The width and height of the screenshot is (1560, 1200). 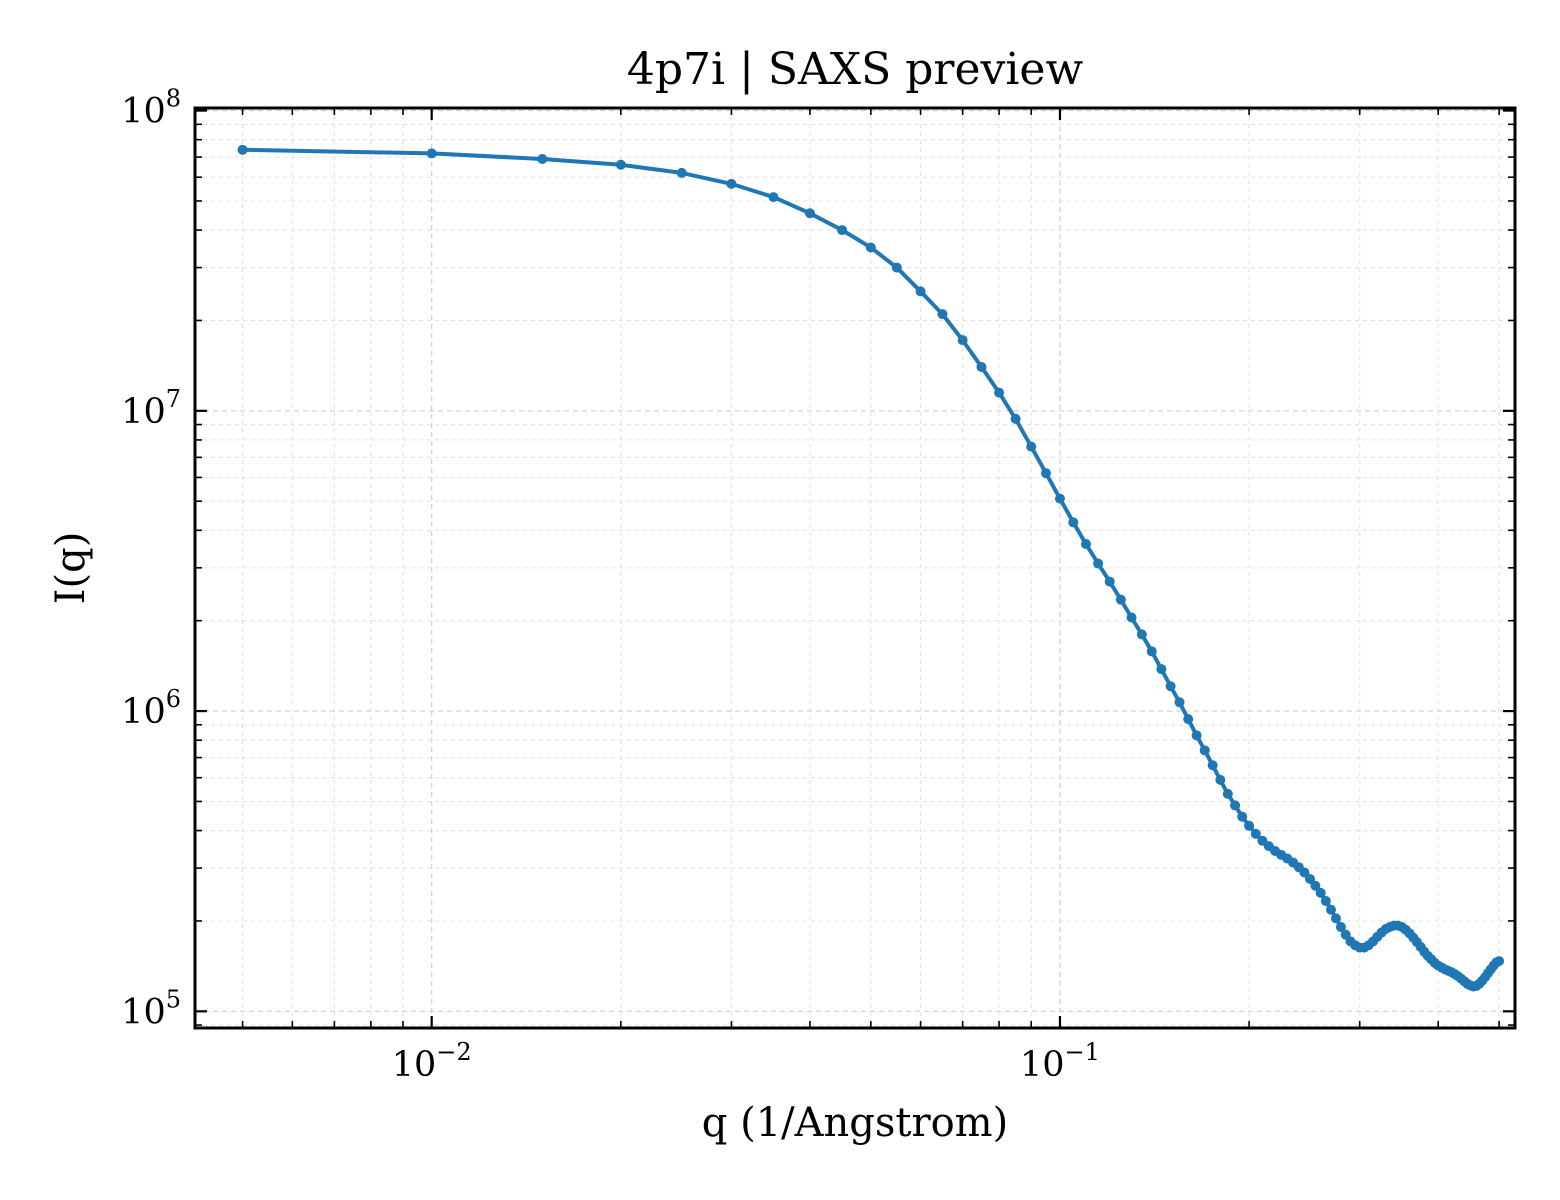 What do you see at coordinates (855, 69) in the screenshot?
I see `chart-title: 4p7i | SAXS preview` at bounding box center [855, 69].